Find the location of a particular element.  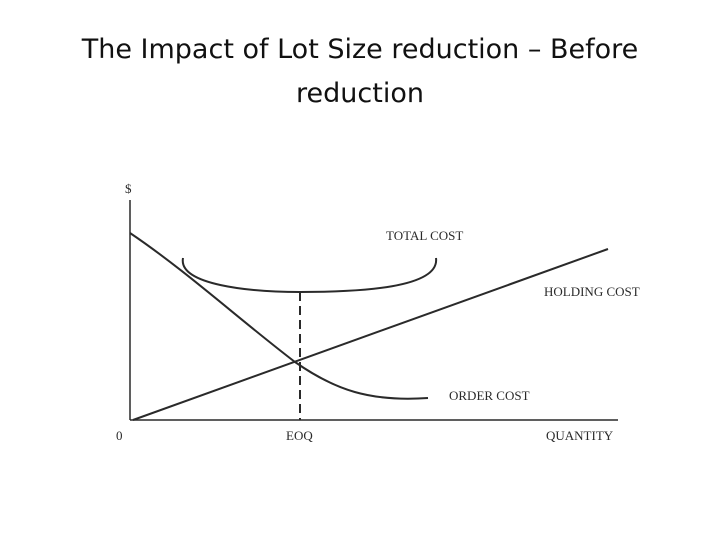

origin-label: 0 is located at coordinates (119, 435).